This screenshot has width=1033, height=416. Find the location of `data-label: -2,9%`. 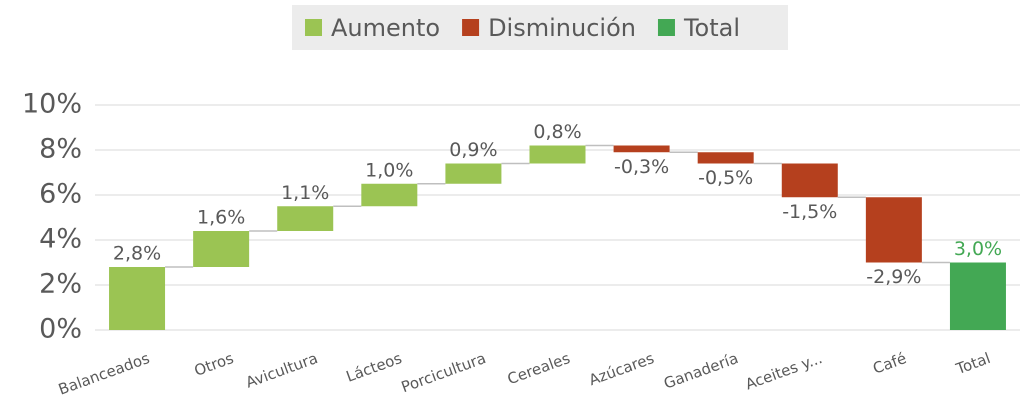

data-label: -2,9% is located at coordinates (893, 277).